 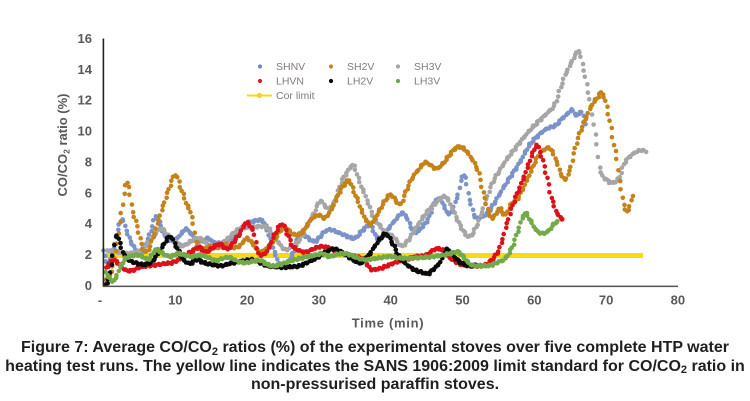 What do you see at coordinates (295, 96) in the screenshot?
I see `svg-text: Cor limit` at bounding box center [295, 96].